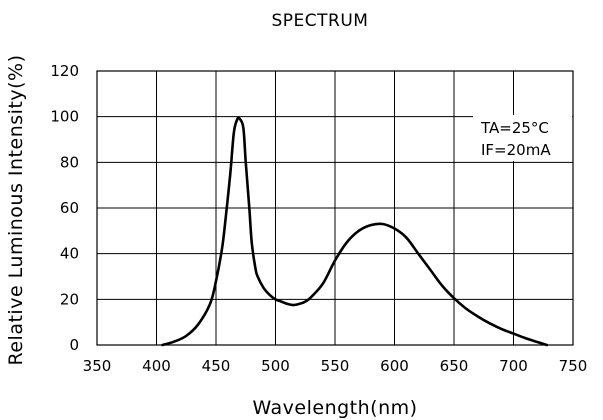  Describe the element at coordinates (69, 208) in the screenshot. I see `y-tick-label: 60` at that location.